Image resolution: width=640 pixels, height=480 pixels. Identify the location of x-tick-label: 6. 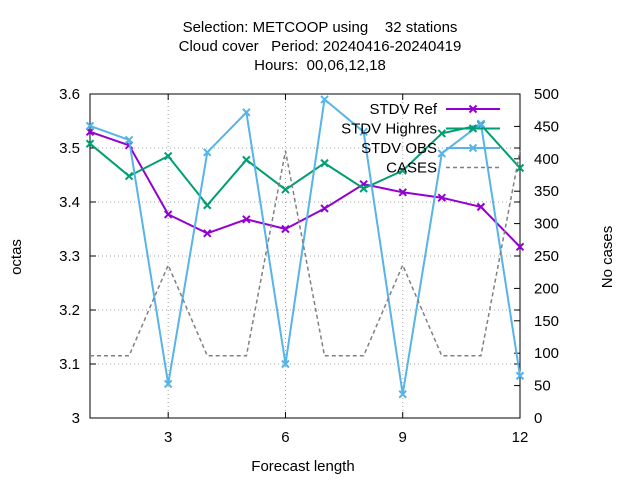
(285, 437).